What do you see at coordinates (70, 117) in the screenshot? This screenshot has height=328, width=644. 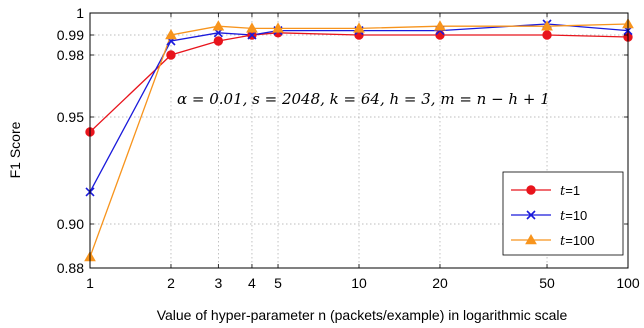 I see `y-tick-label: 0.95` at bounding box center [70, 117].